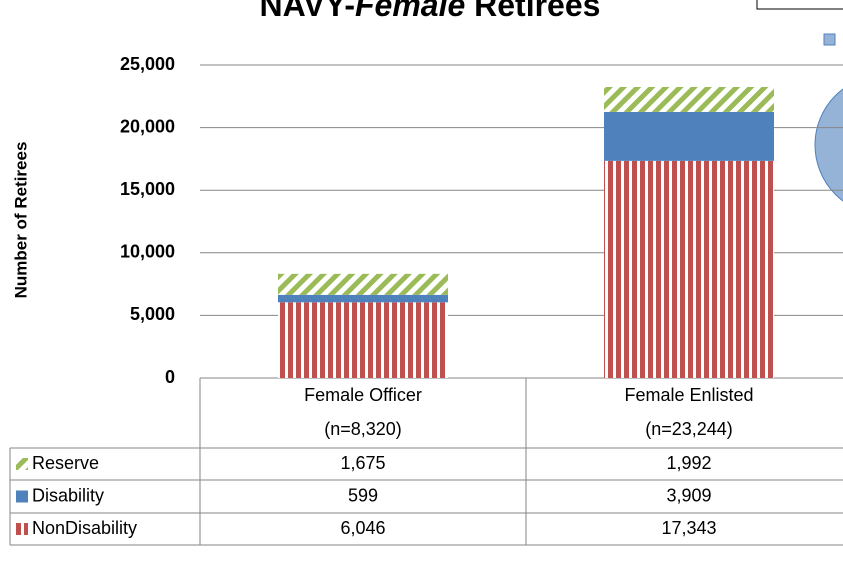 The image size is (843, 561). I want to click on y-axis-label: Number of Retirees, so click(20, 220).